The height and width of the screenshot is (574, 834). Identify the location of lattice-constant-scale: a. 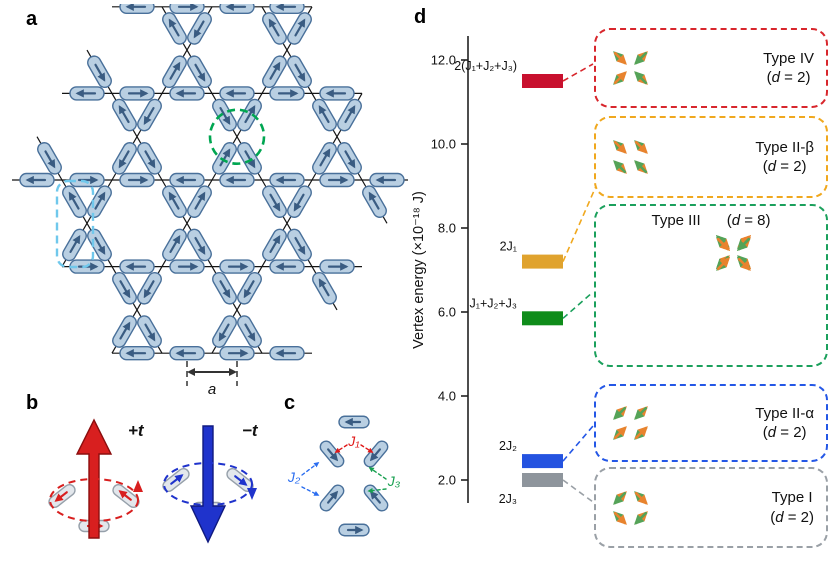
(212, 378).